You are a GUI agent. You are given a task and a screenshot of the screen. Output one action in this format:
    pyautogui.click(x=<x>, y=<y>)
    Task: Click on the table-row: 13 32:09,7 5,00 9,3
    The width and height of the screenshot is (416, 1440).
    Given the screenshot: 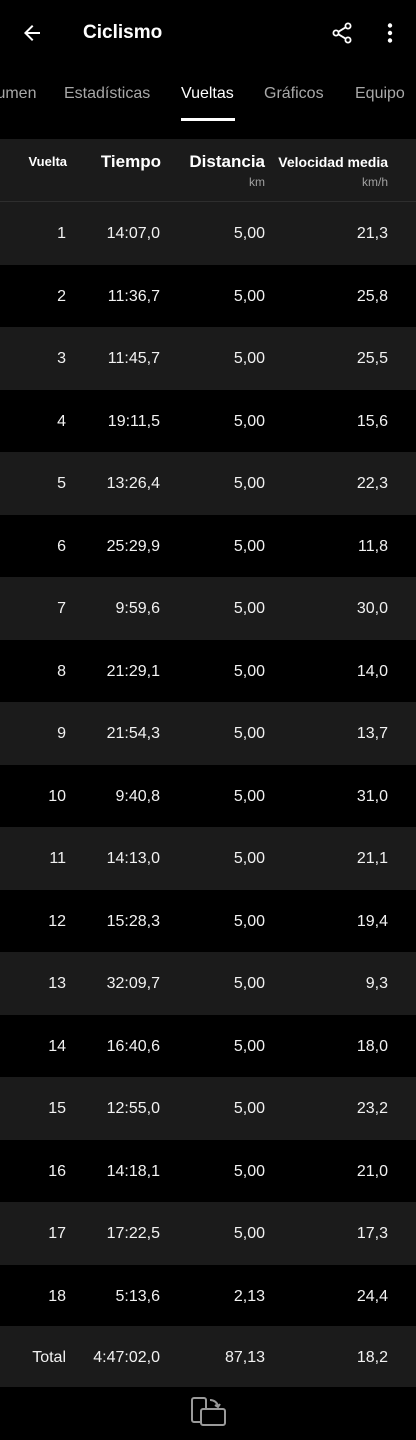 What is the action you would take?
    pyautogui.click(x=208, y=983)
    